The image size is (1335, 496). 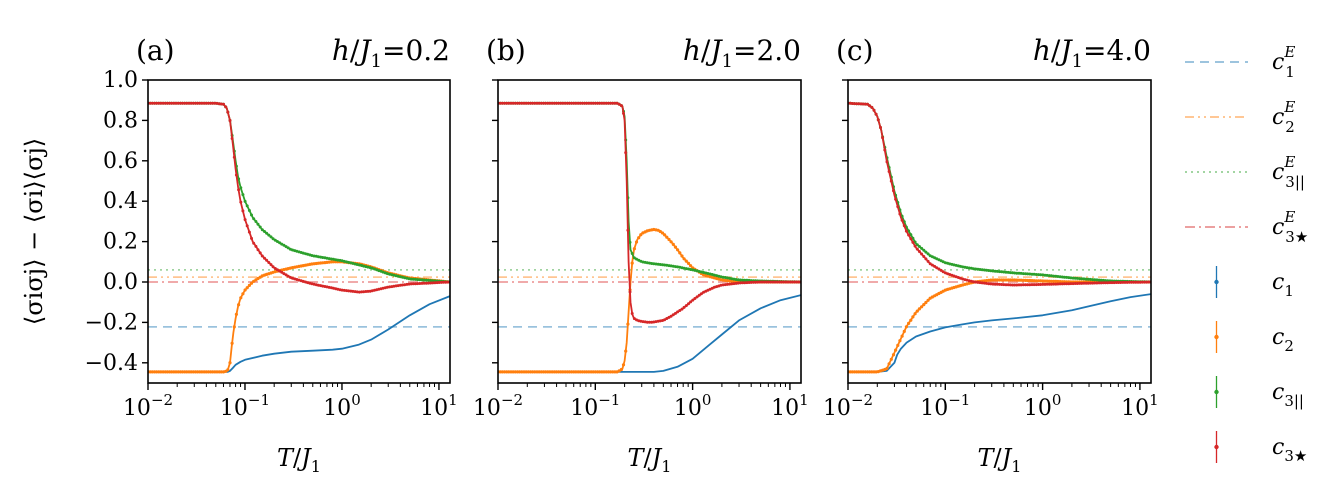 What do you see at coordinates (1254, 283) in the screenshot?
I see `legend-entry: c1` at bounding box center [1254, 283].